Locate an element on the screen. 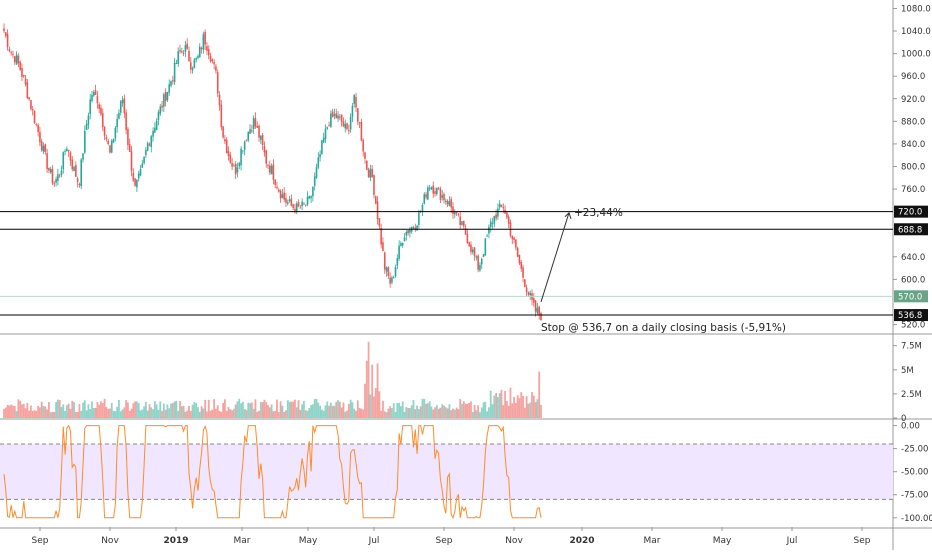 This screenshot has height=554, width=932. price-axis-label: 920.0 is located at coordinates (913, 100).